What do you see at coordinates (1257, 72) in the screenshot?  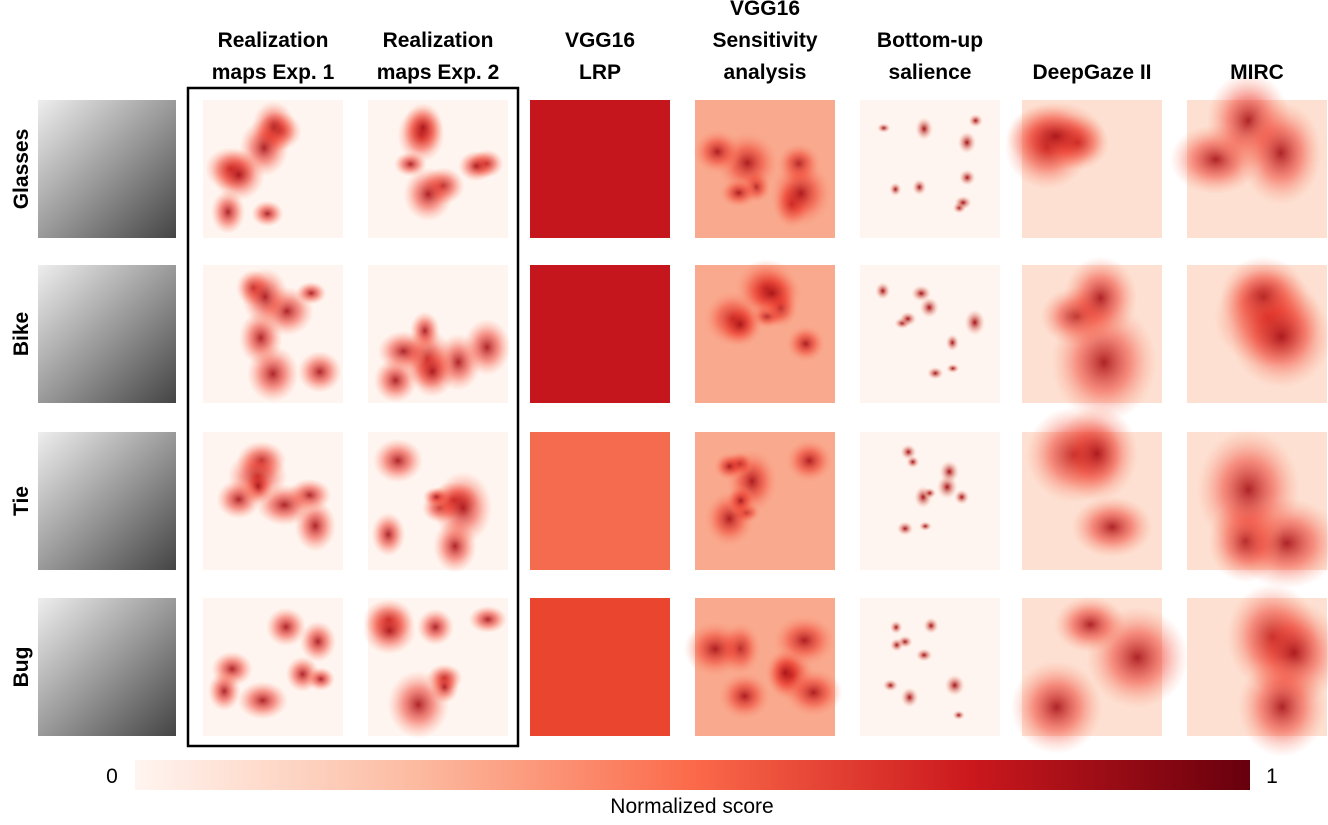 I see `column-header: MIRC` at bounding box center [1257, 72].